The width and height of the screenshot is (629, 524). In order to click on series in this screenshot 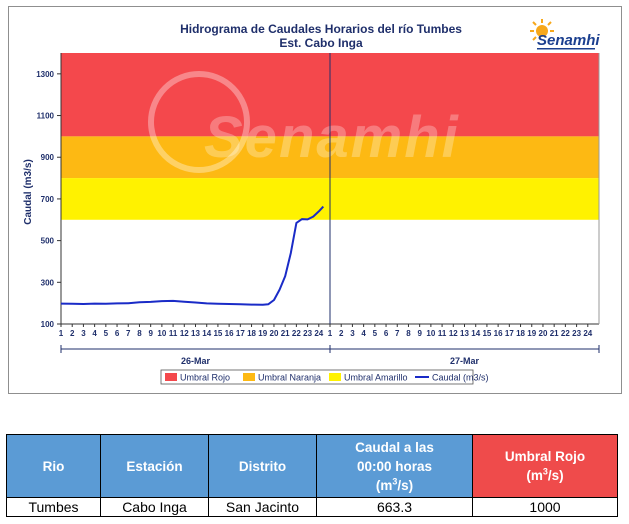, I will do `click(192, 255)`.